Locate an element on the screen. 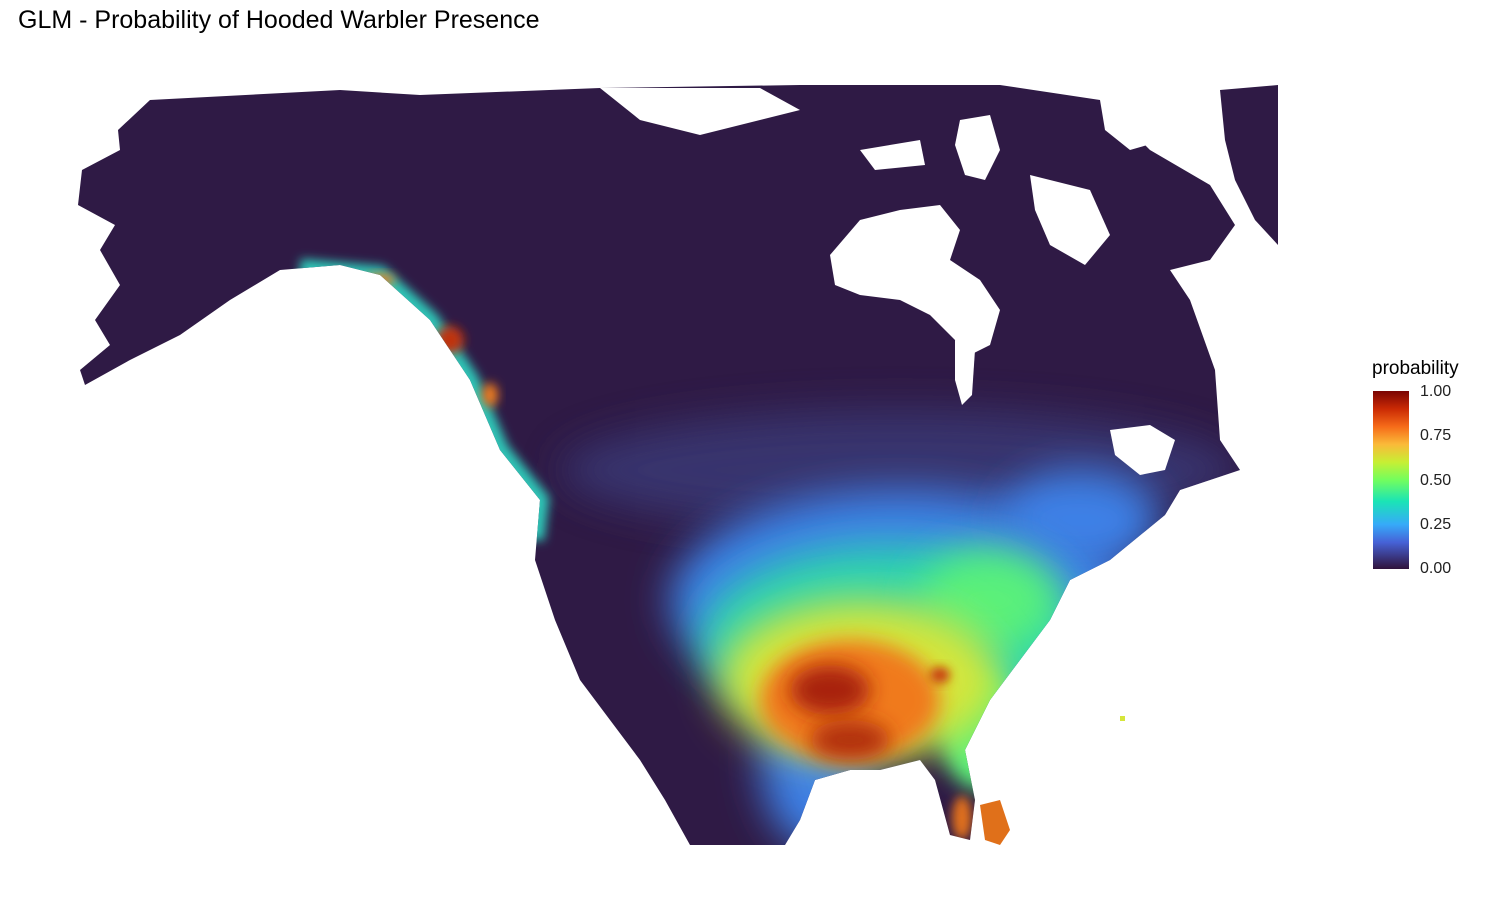 This screenshot has height=900, width=1500. legend-label-0-25: 0.25 is located at coordinates (1436, 524).